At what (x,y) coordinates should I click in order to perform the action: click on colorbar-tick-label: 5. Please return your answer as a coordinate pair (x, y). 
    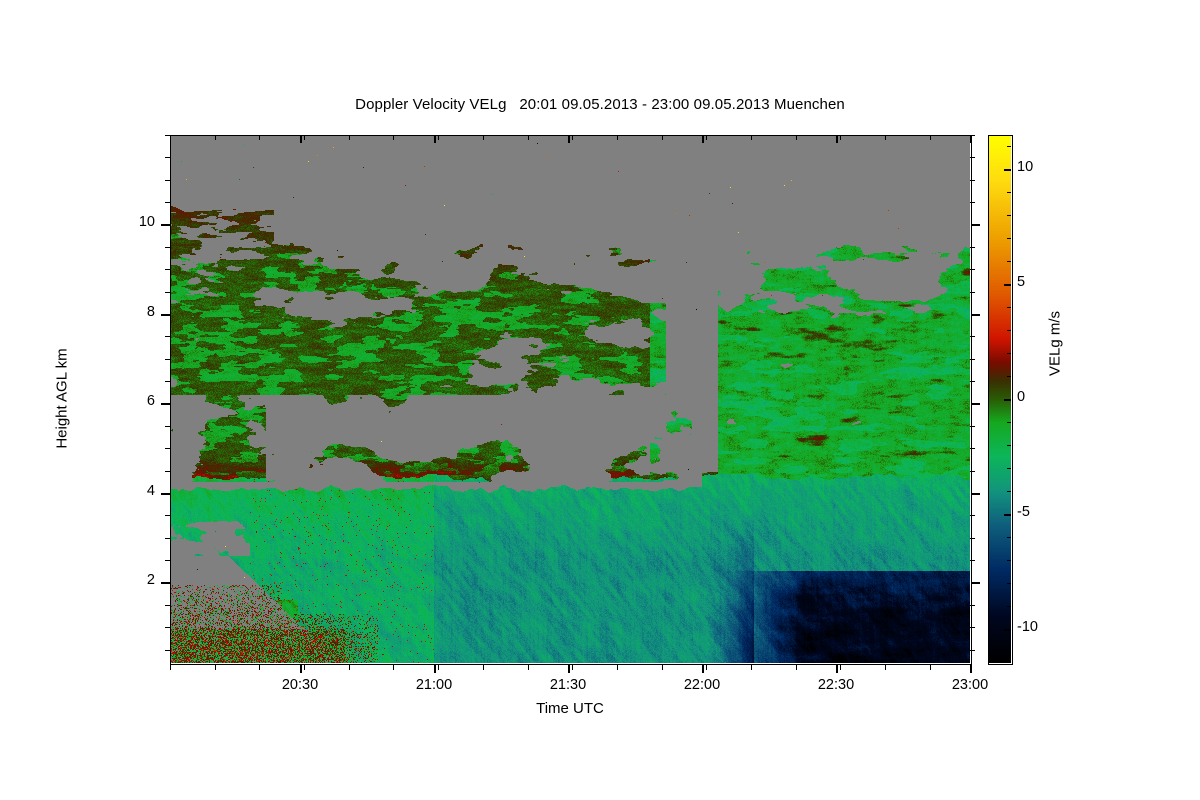
    Looking at the image, I should click on (1021, 282).